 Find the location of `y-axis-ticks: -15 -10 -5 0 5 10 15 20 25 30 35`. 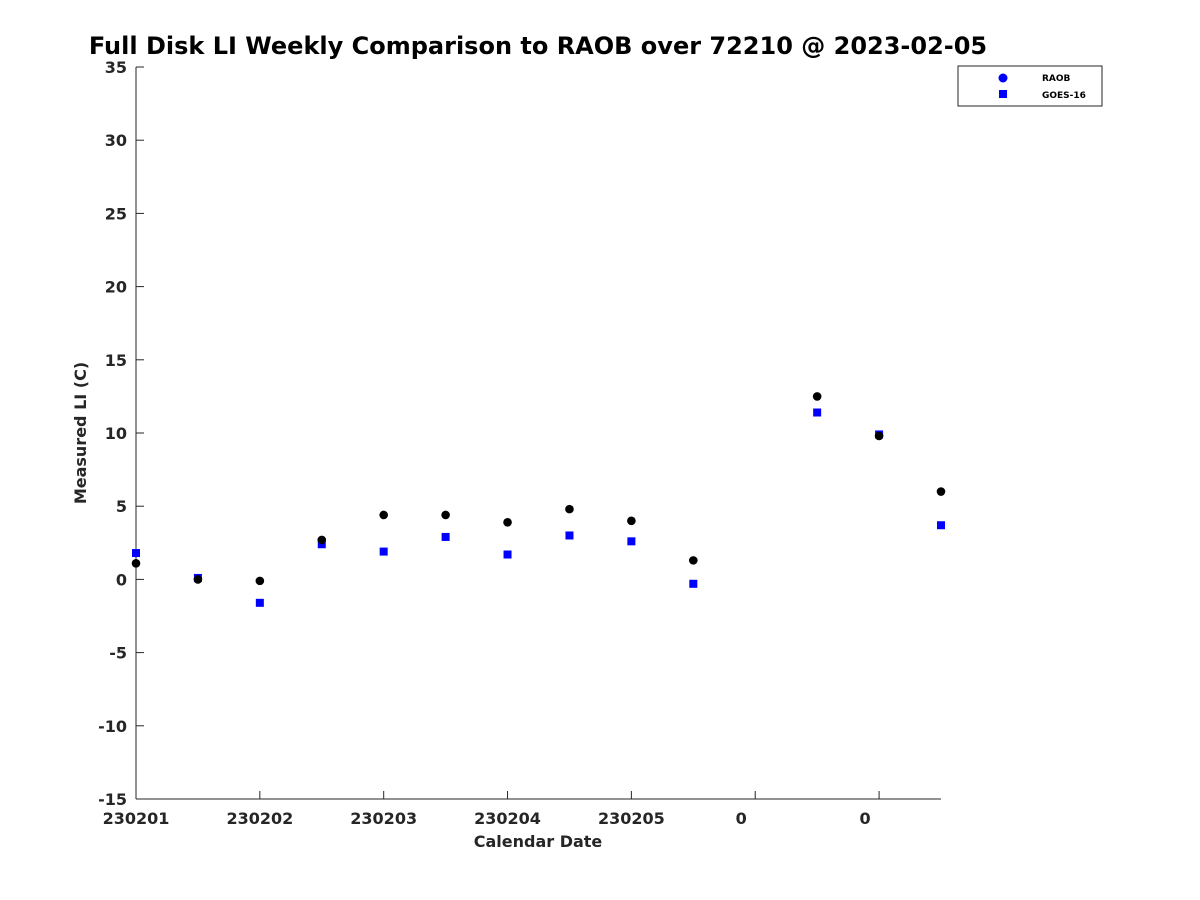

y-axis-ticks: -15 -10 -5 0 5 10 15 20 25 30 35 is located at coordinates (121, 433).